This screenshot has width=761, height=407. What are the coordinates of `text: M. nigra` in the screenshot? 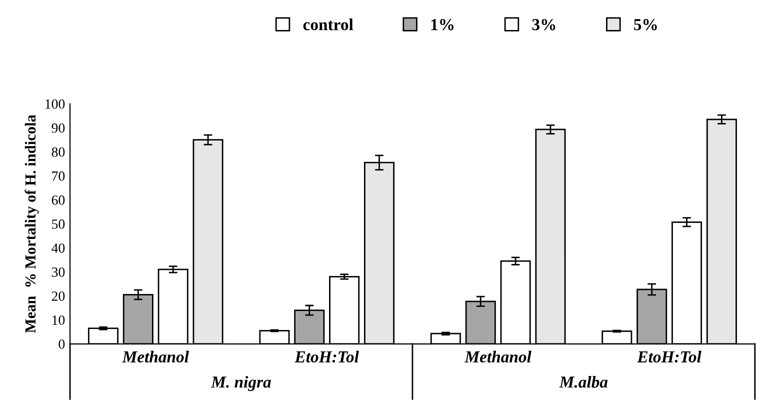 It's located at (240, 384).